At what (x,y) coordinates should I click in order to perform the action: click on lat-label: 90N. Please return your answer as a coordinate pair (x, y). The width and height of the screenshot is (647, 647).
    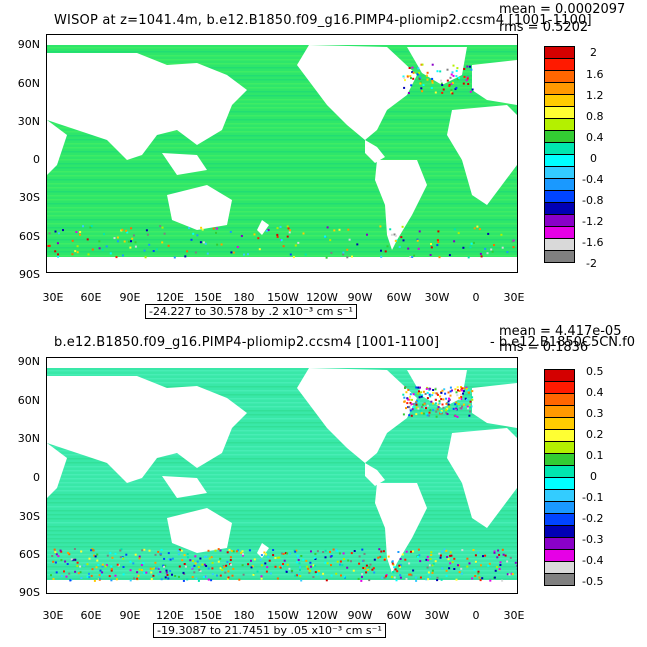
    Looking at the image, I should click on (28, 44).